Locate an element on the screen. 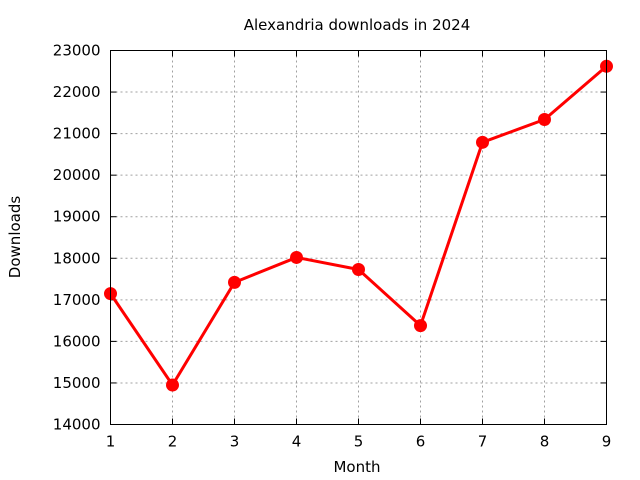  x-tick-label: 4 is located at coordinates (297, 442).